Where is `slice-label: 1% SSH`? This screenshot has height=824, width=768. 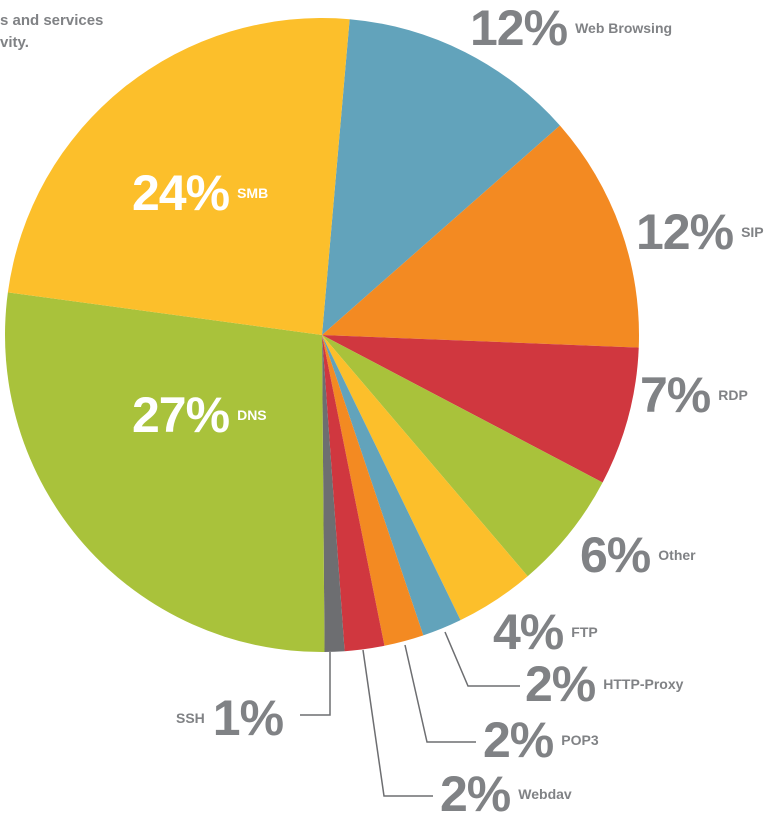
slice-label: 1% SSH is located at coordinates (226, 718).